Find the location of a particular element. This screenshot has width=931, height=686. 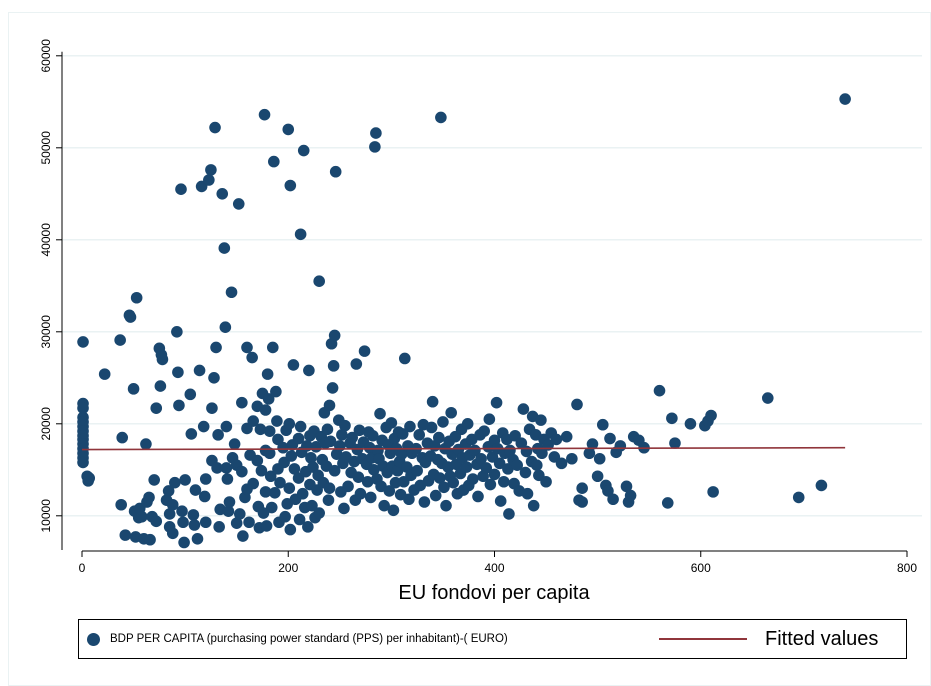

legend-marker-dot is located at coordinates (93, 639).